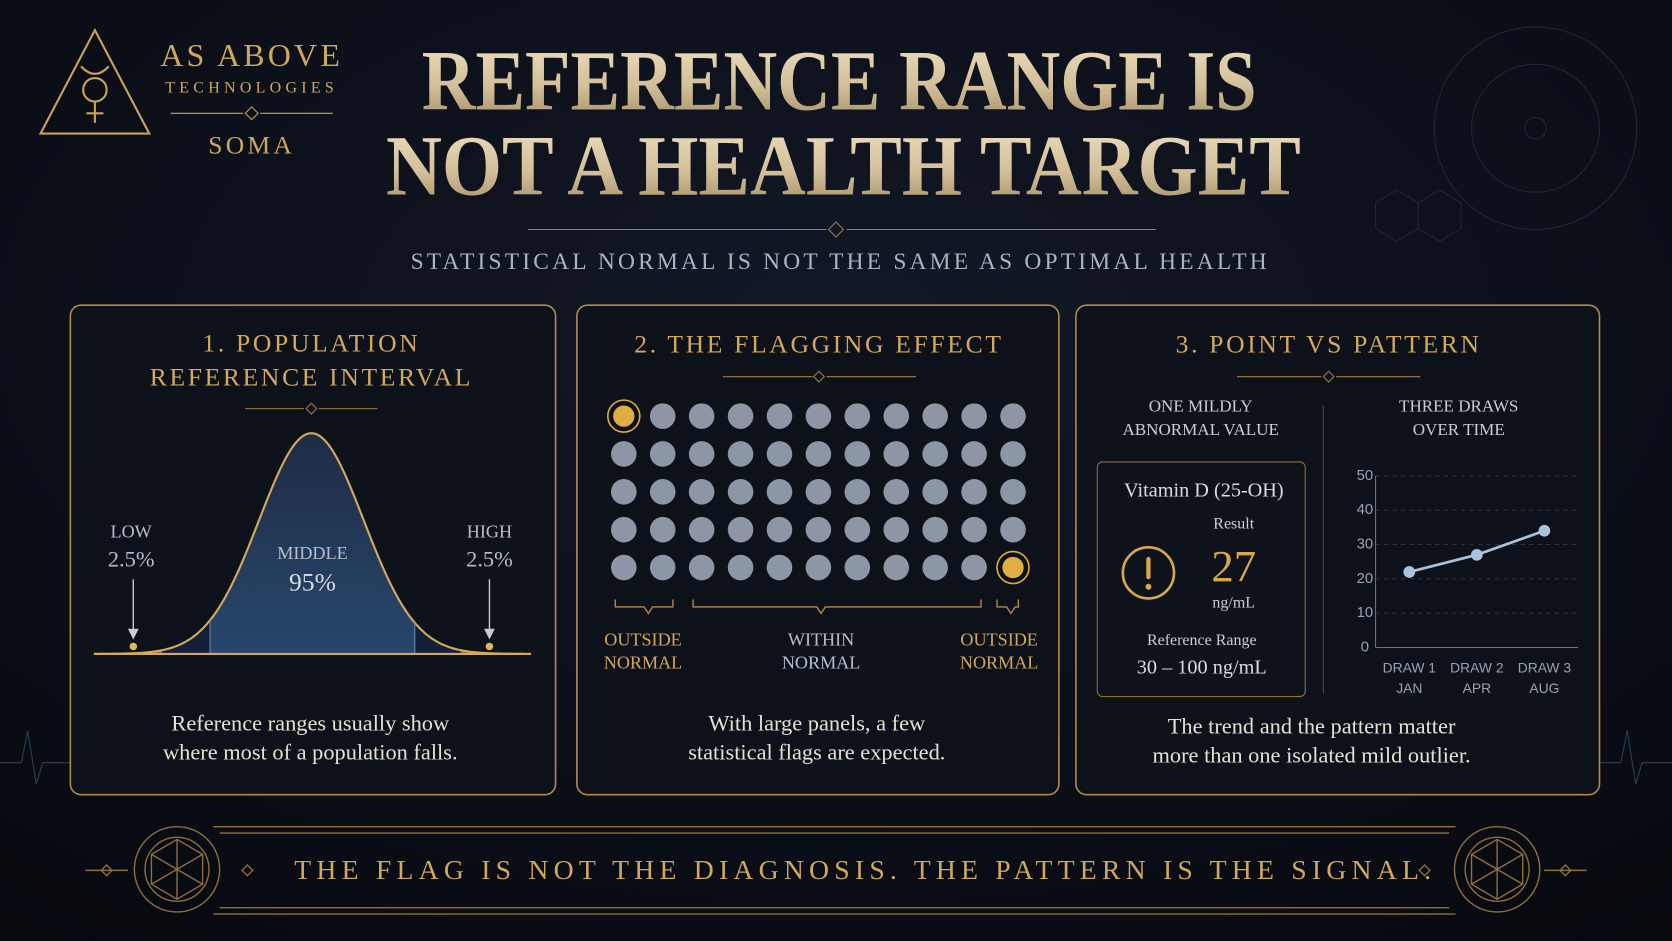 The height and width of the screenshot is (941, 1672). I want to click on tail-percent: 2.5%, so click(131, 558).